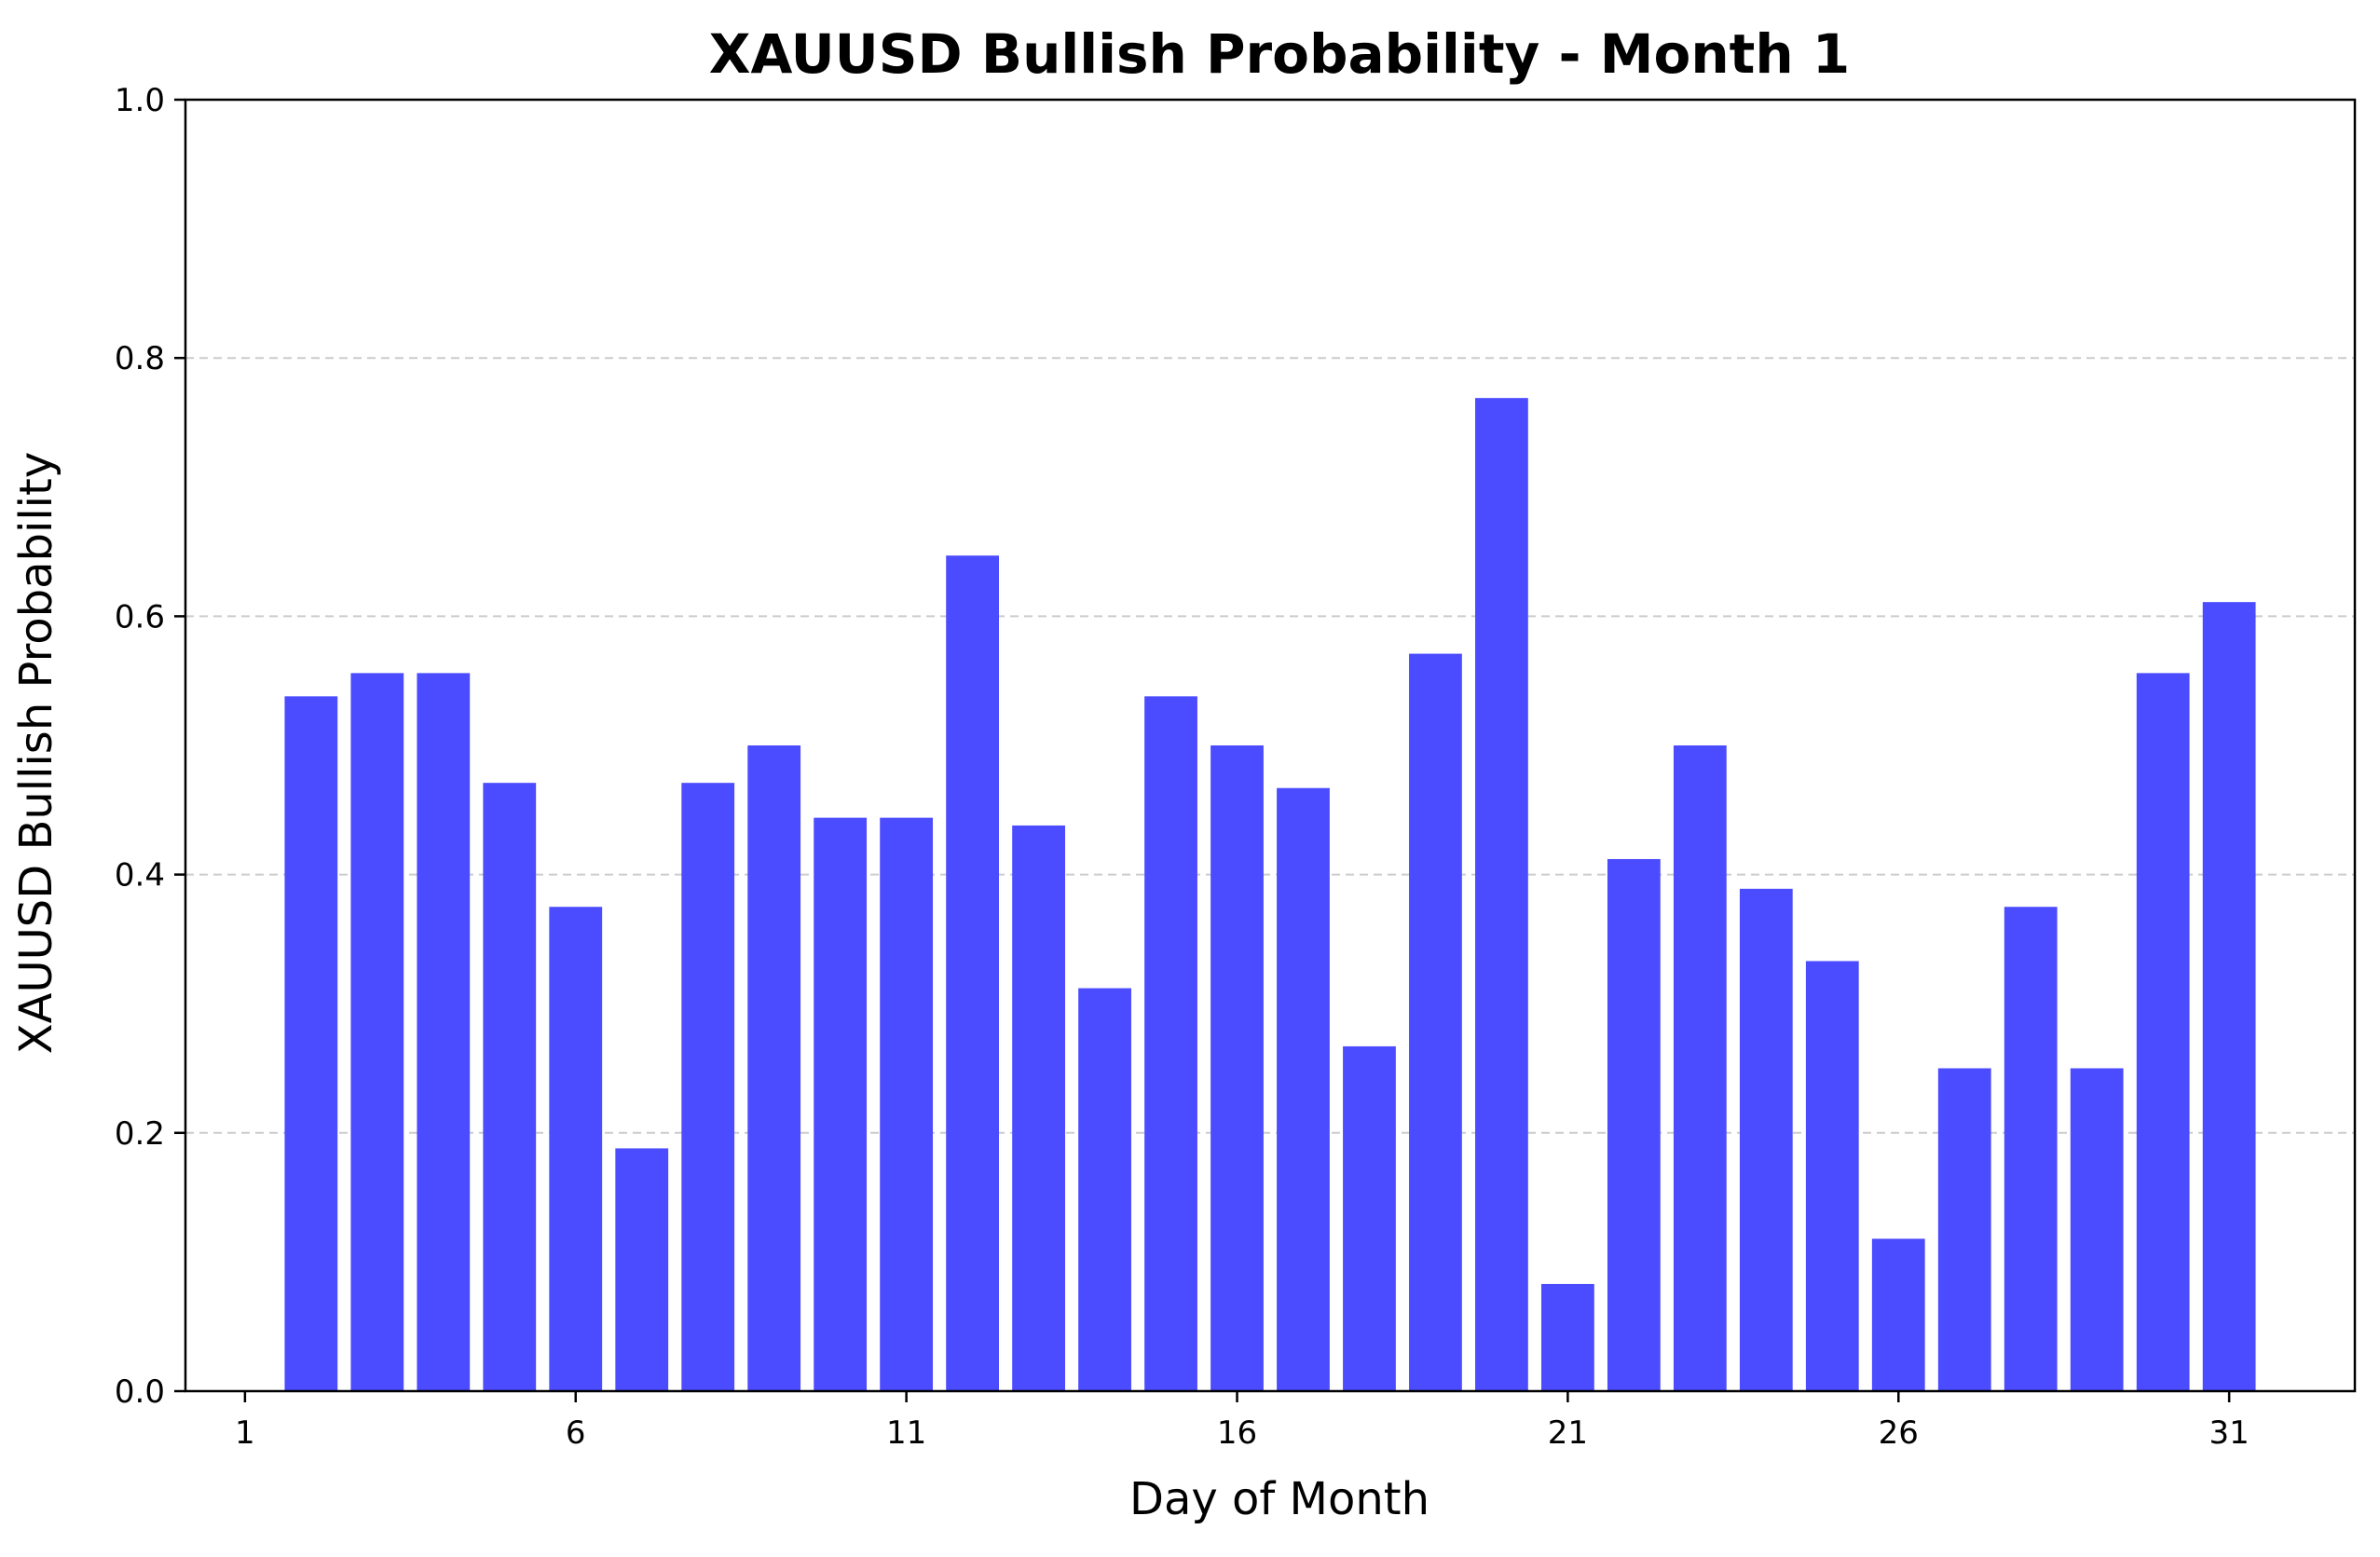  I want to click on y-tick-label: 0.0, so click(140, 1392).